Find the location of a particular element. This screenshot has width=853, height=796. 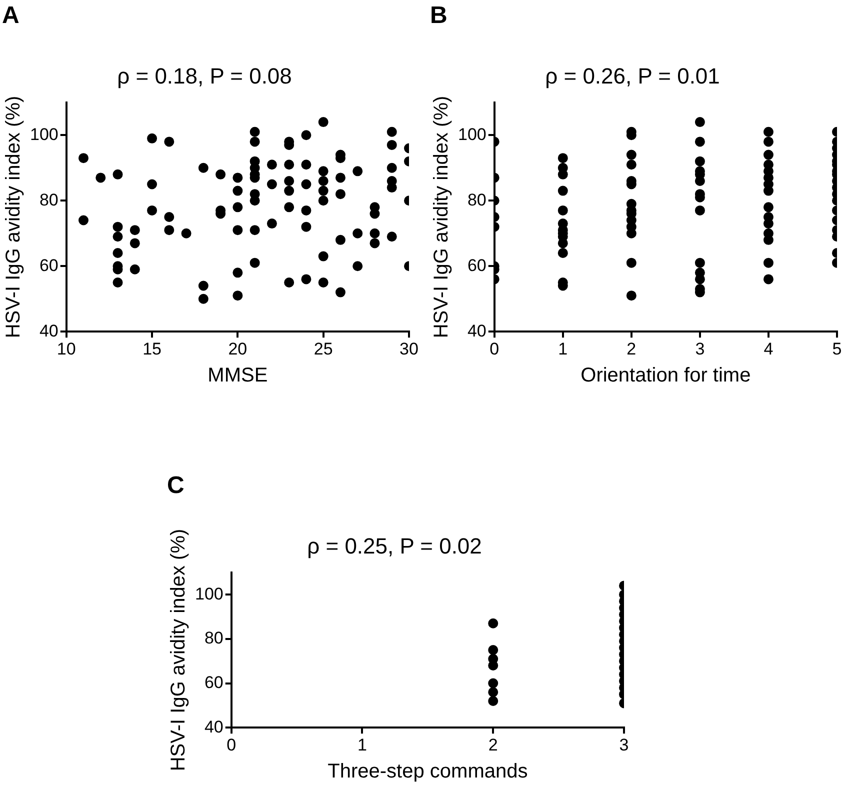

x-tick-label: 25 is located at coordinates (323, 348).